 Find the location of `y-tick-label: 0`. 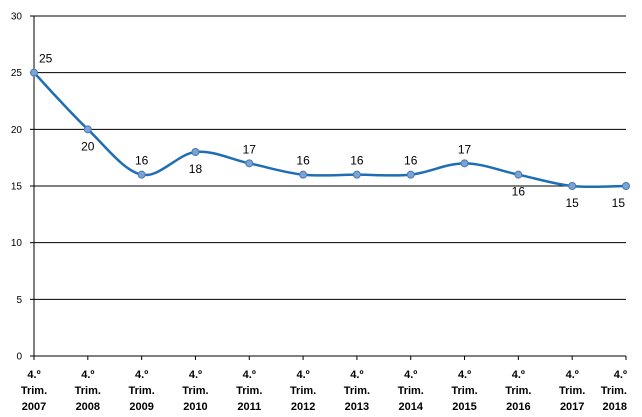

y-tick-label: 0 is located at coordinates (19, 357).